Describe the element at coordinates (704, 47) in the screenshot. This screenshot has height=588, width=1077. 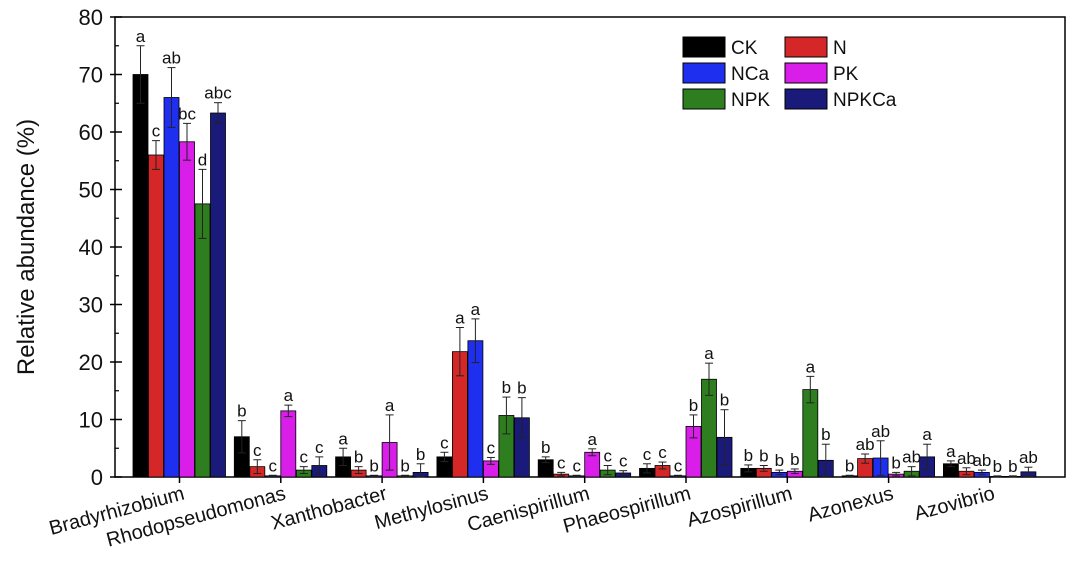
I see `legend-swatch-ck` at that location.